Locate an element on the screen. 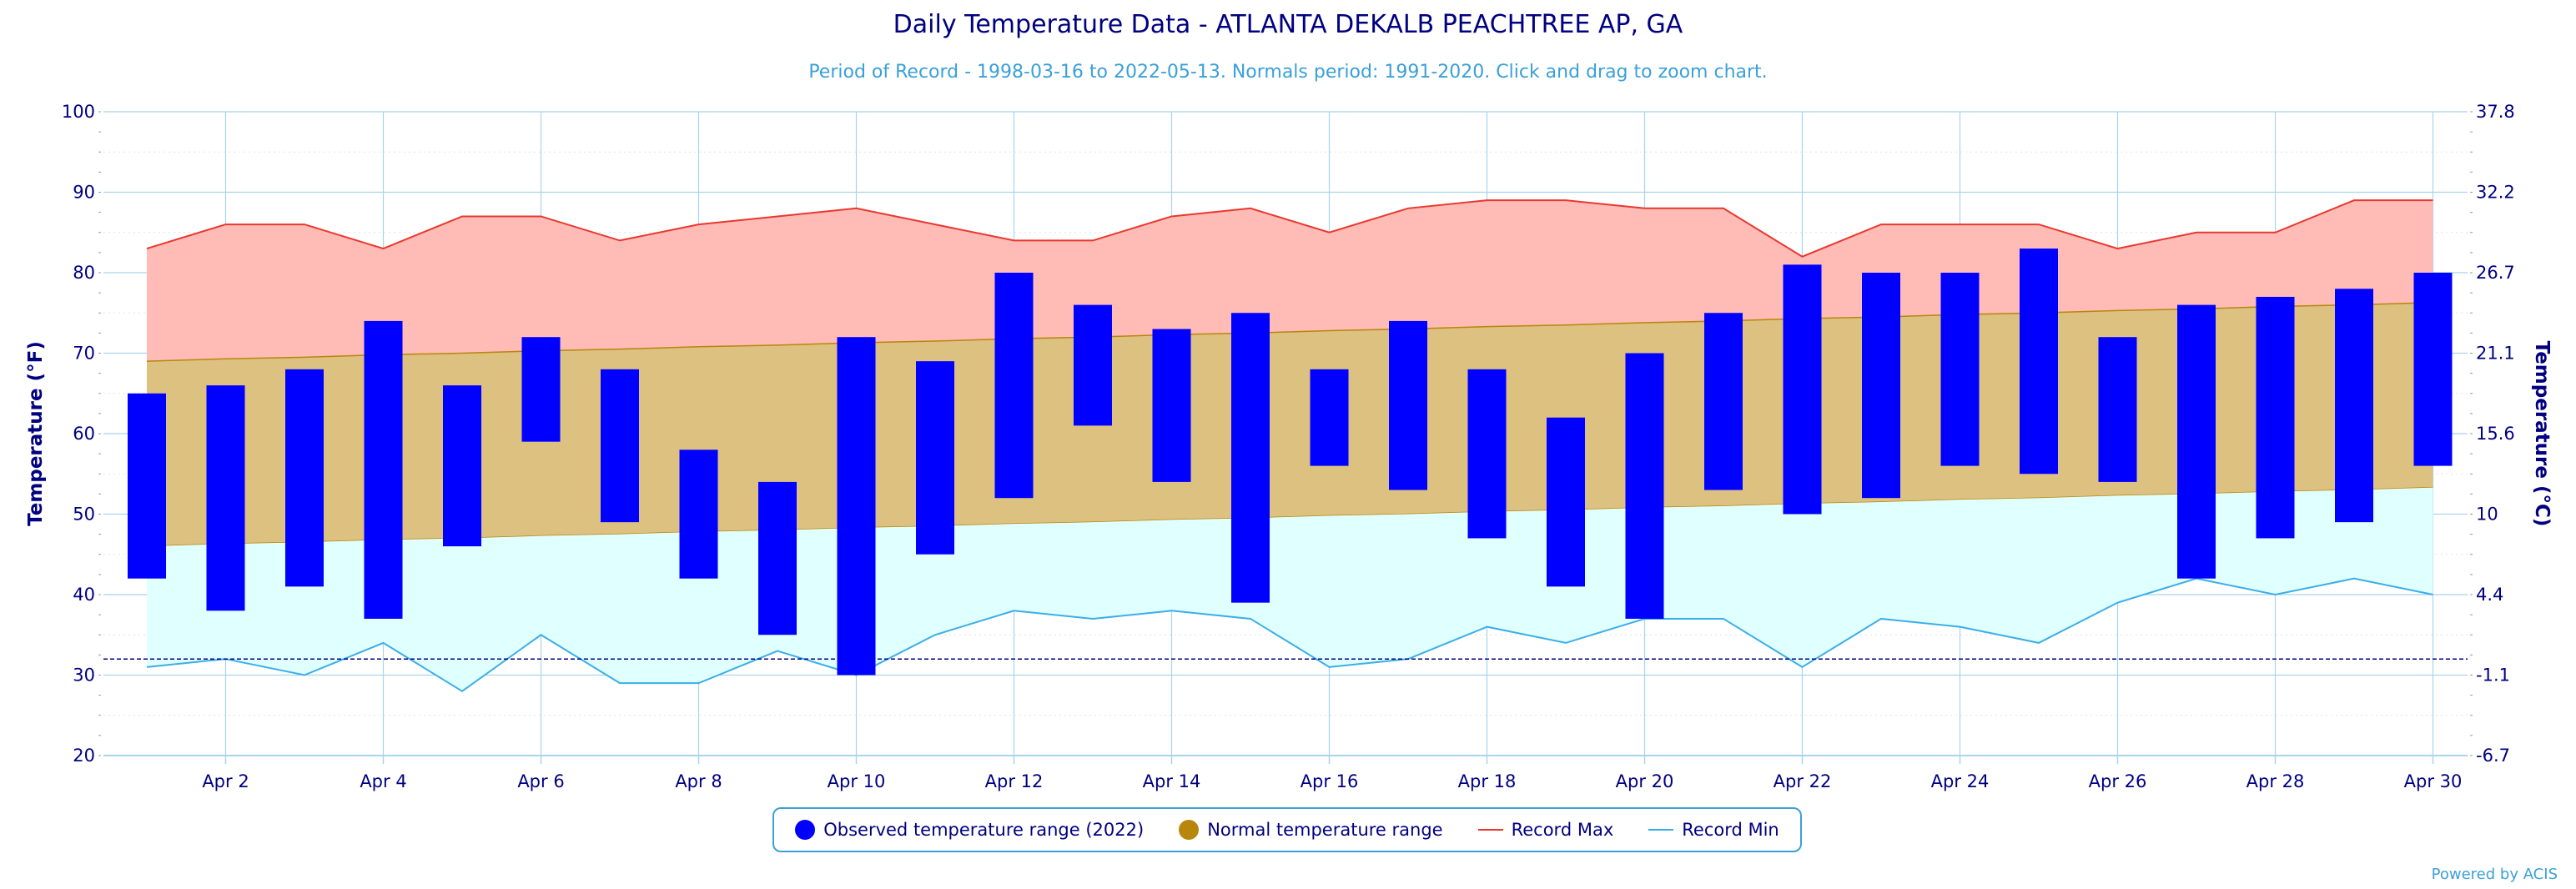 The height and width of the screenshot is (889, 2576). x-tick-label: Apr 16 is located at coordinates (1330, 781).